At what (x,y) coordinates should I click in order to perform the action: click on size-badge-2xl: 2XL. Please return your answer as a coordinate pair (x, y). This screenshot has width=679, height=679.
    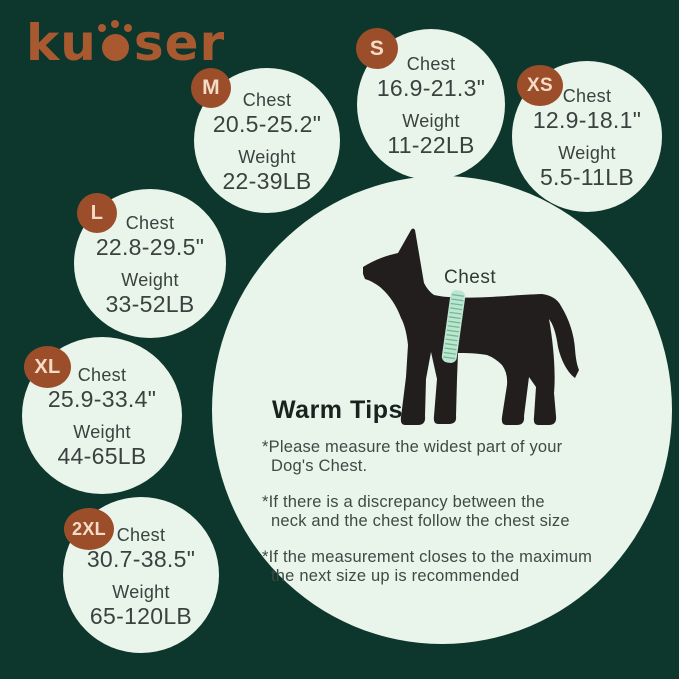
    Looking at the image, I should click on (89, 529).